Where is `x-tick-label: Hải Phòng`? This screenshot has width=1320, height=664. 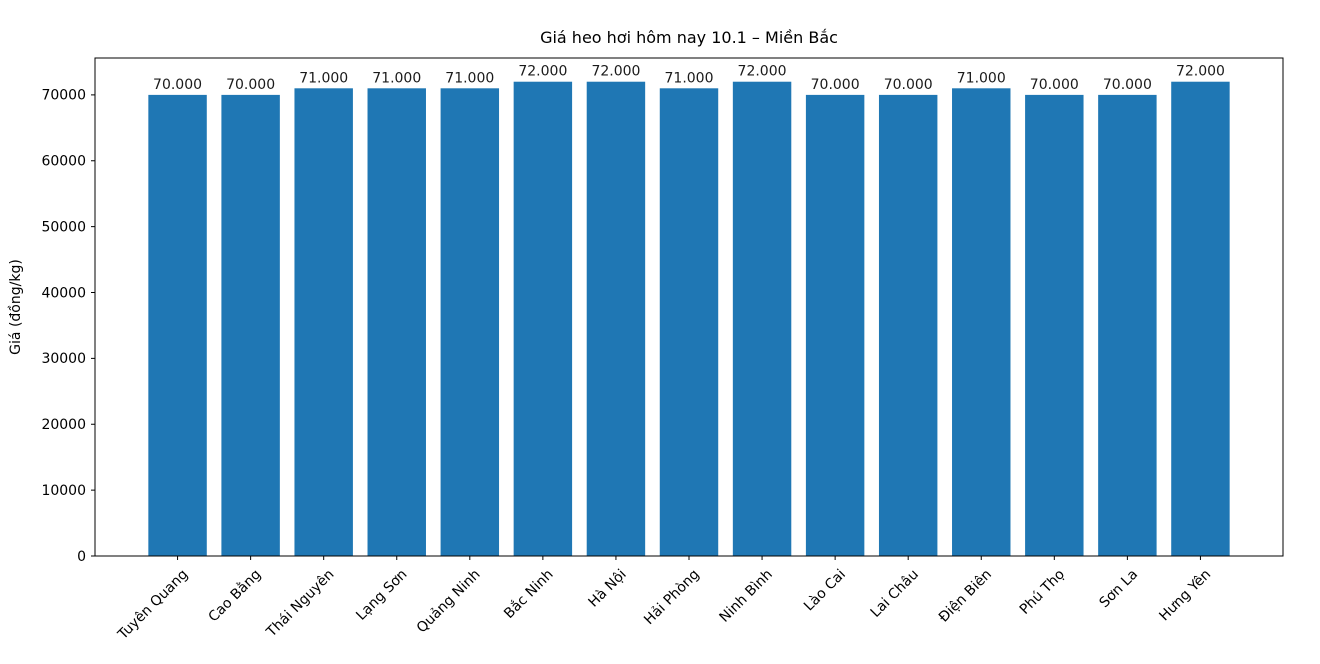
x-tick-label: Hải Phòng is located at coordinates (672, 597).